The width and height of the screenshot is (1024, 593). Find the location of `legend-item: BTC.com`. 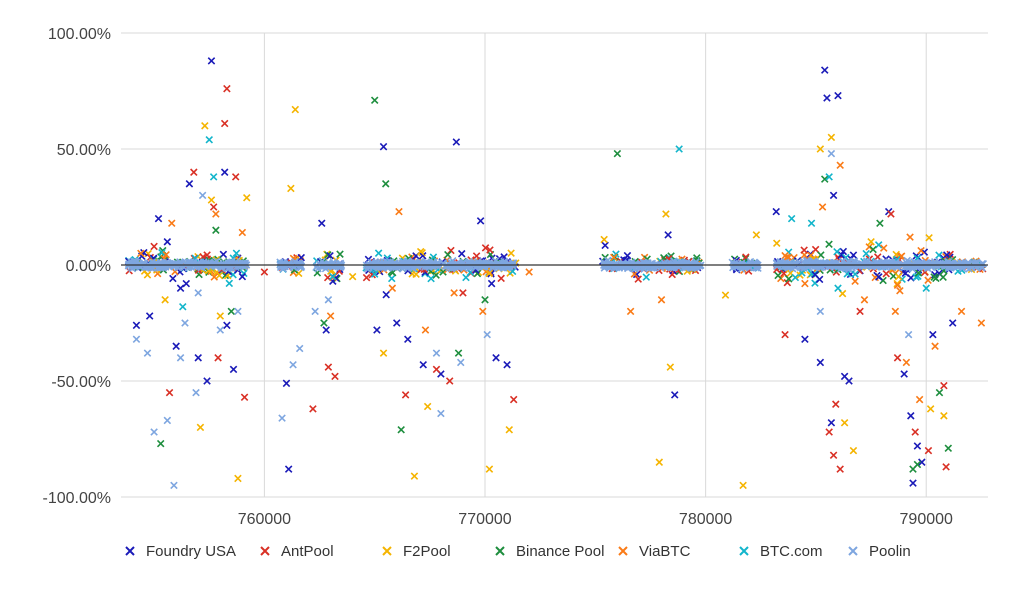

legend-item: BTC.com is located at coordinates (781, 551).